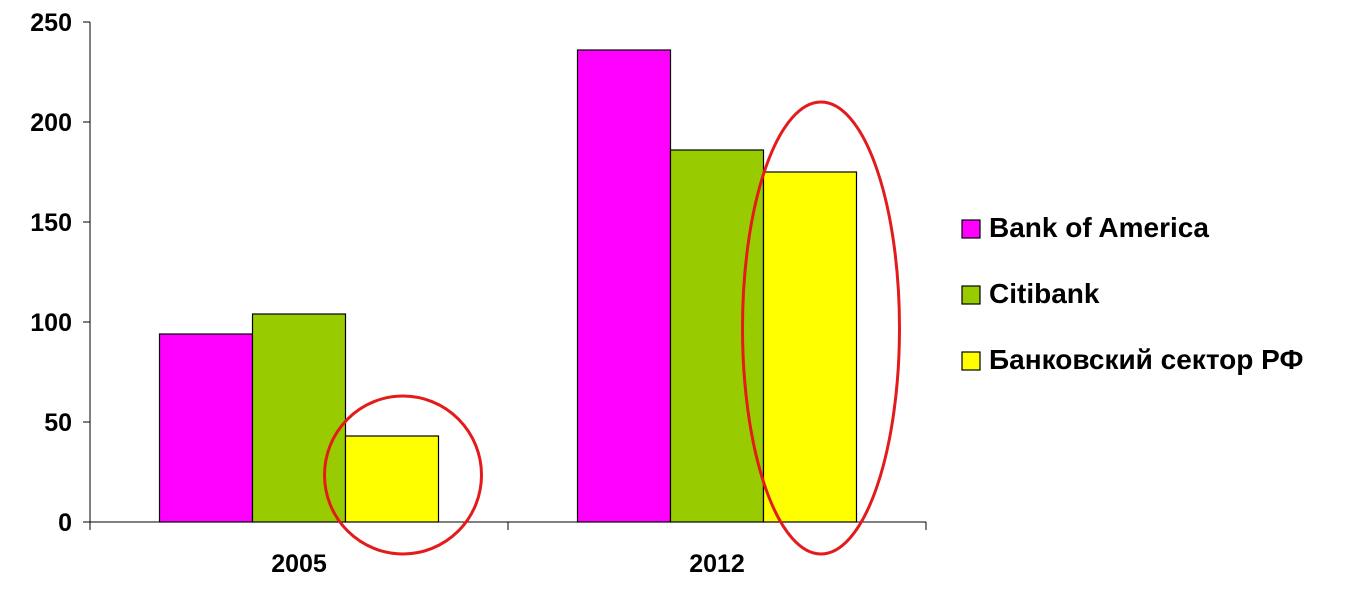  I want to click on x-tick-label: 2005, so click(299, 564).